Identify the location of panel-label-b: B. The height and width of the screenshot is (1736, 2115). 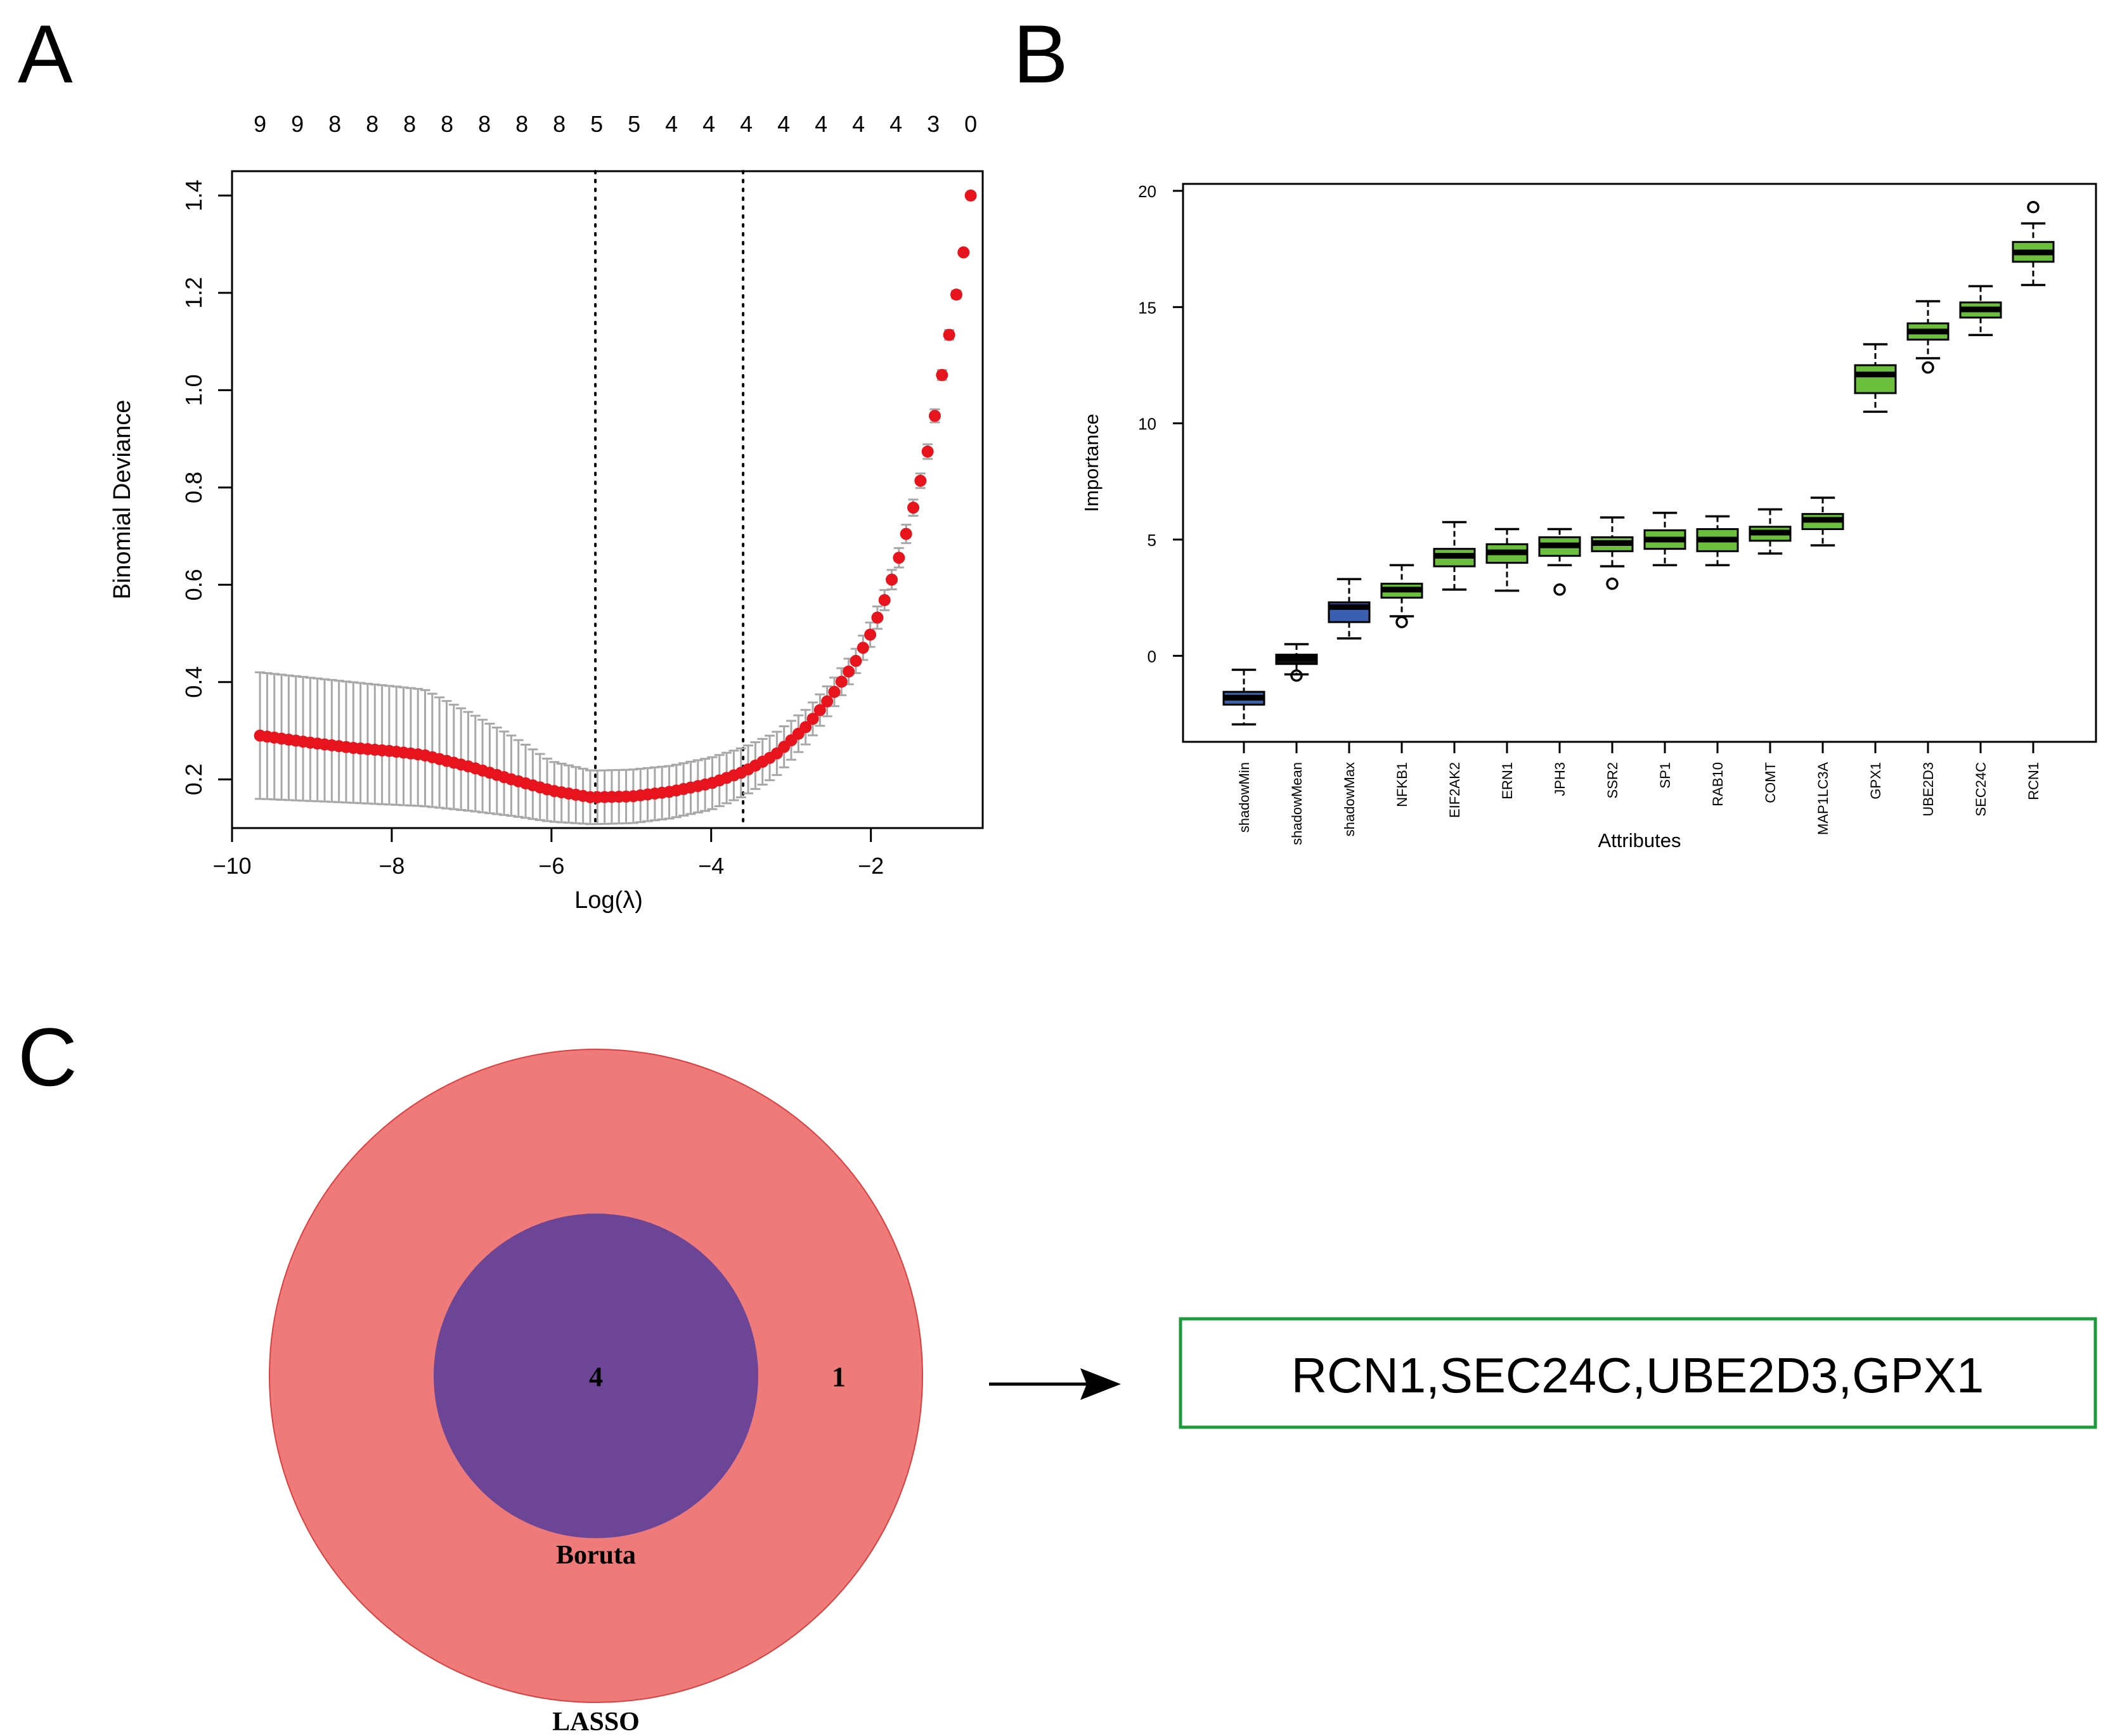
(1041, 54).